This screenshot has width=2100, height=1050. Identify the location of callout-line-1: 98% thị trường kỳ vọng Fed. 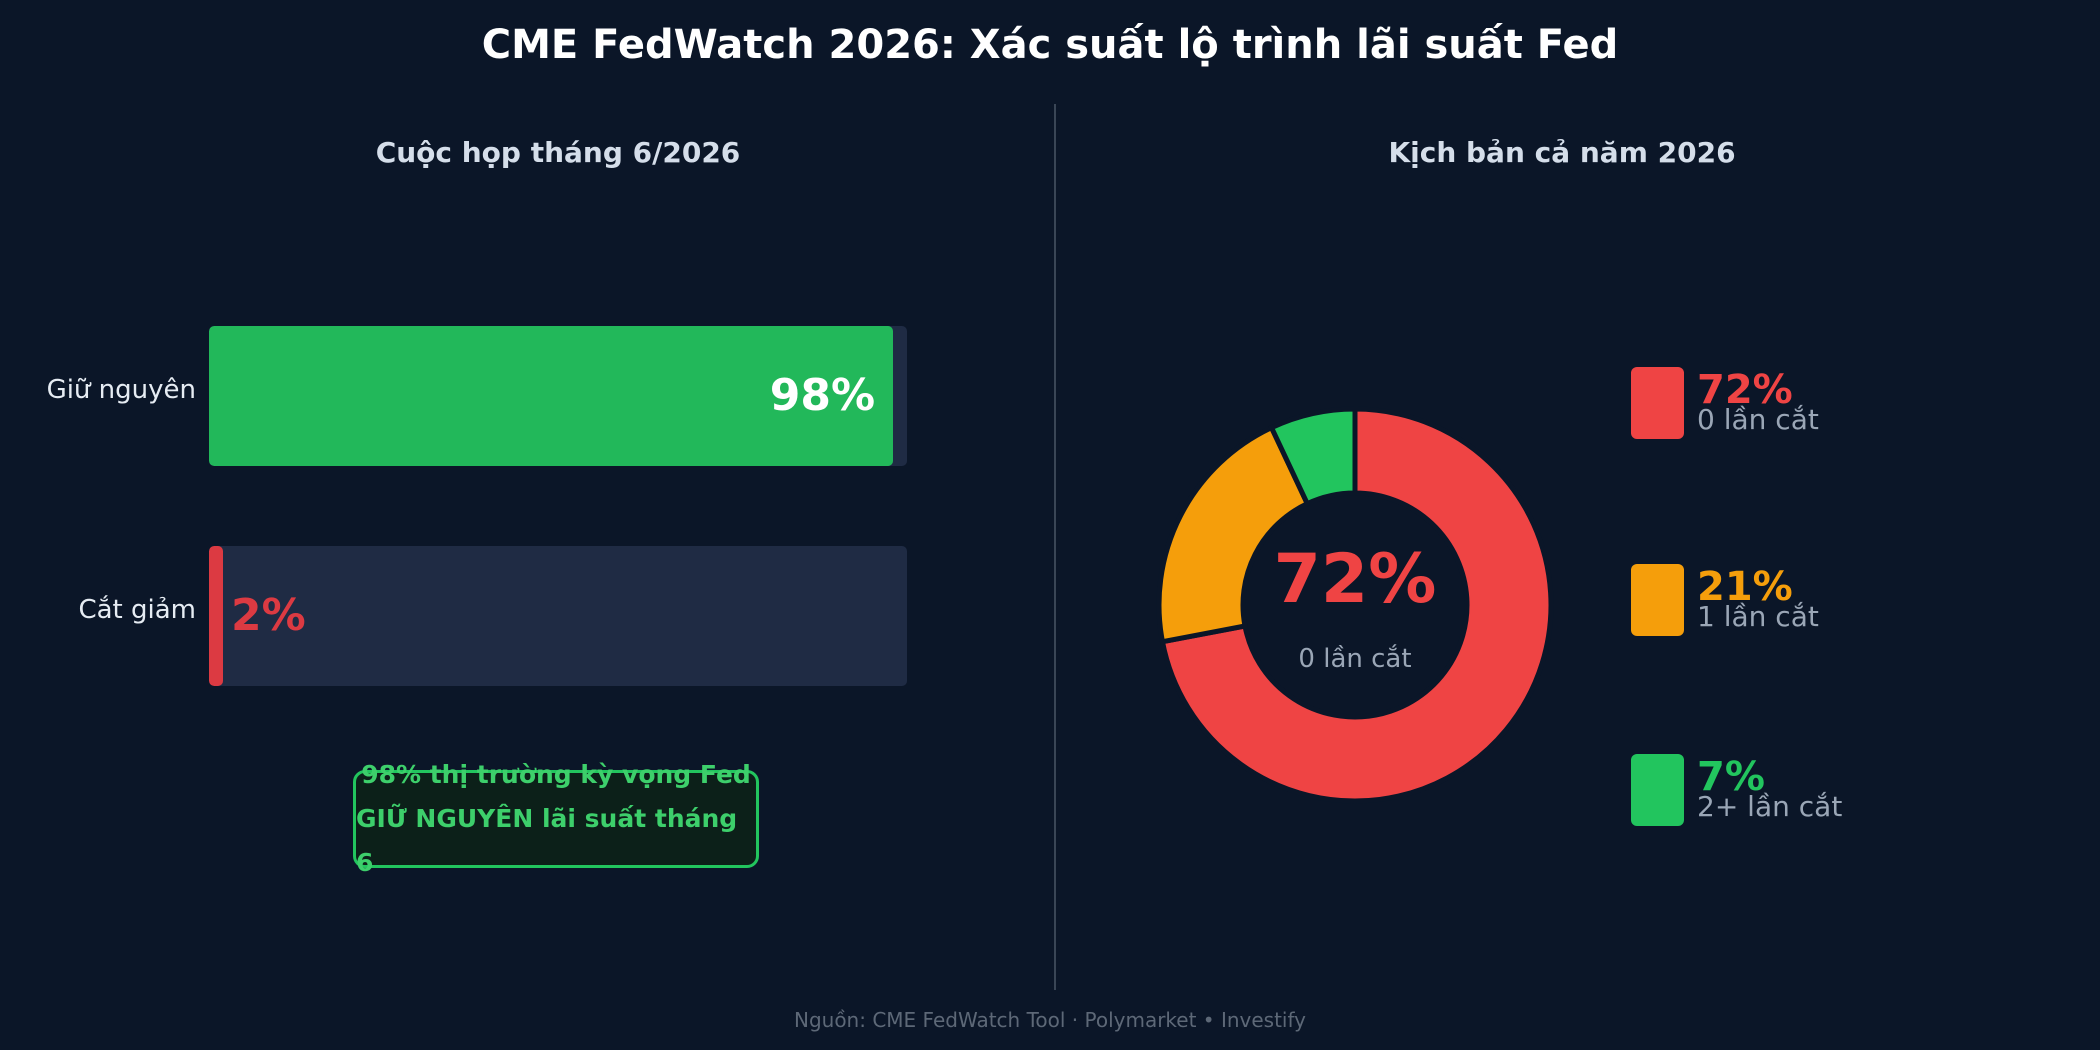
(556, 774).